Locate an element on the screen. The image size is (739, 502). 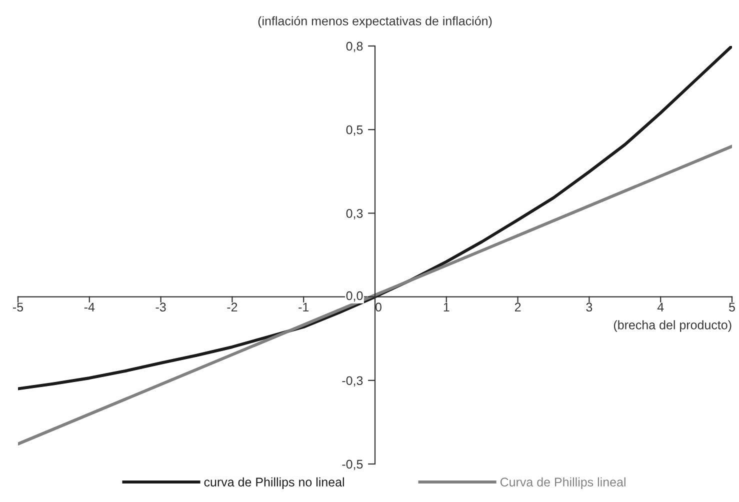
x-tick-label: 3 is located at coordinates (589, 307).